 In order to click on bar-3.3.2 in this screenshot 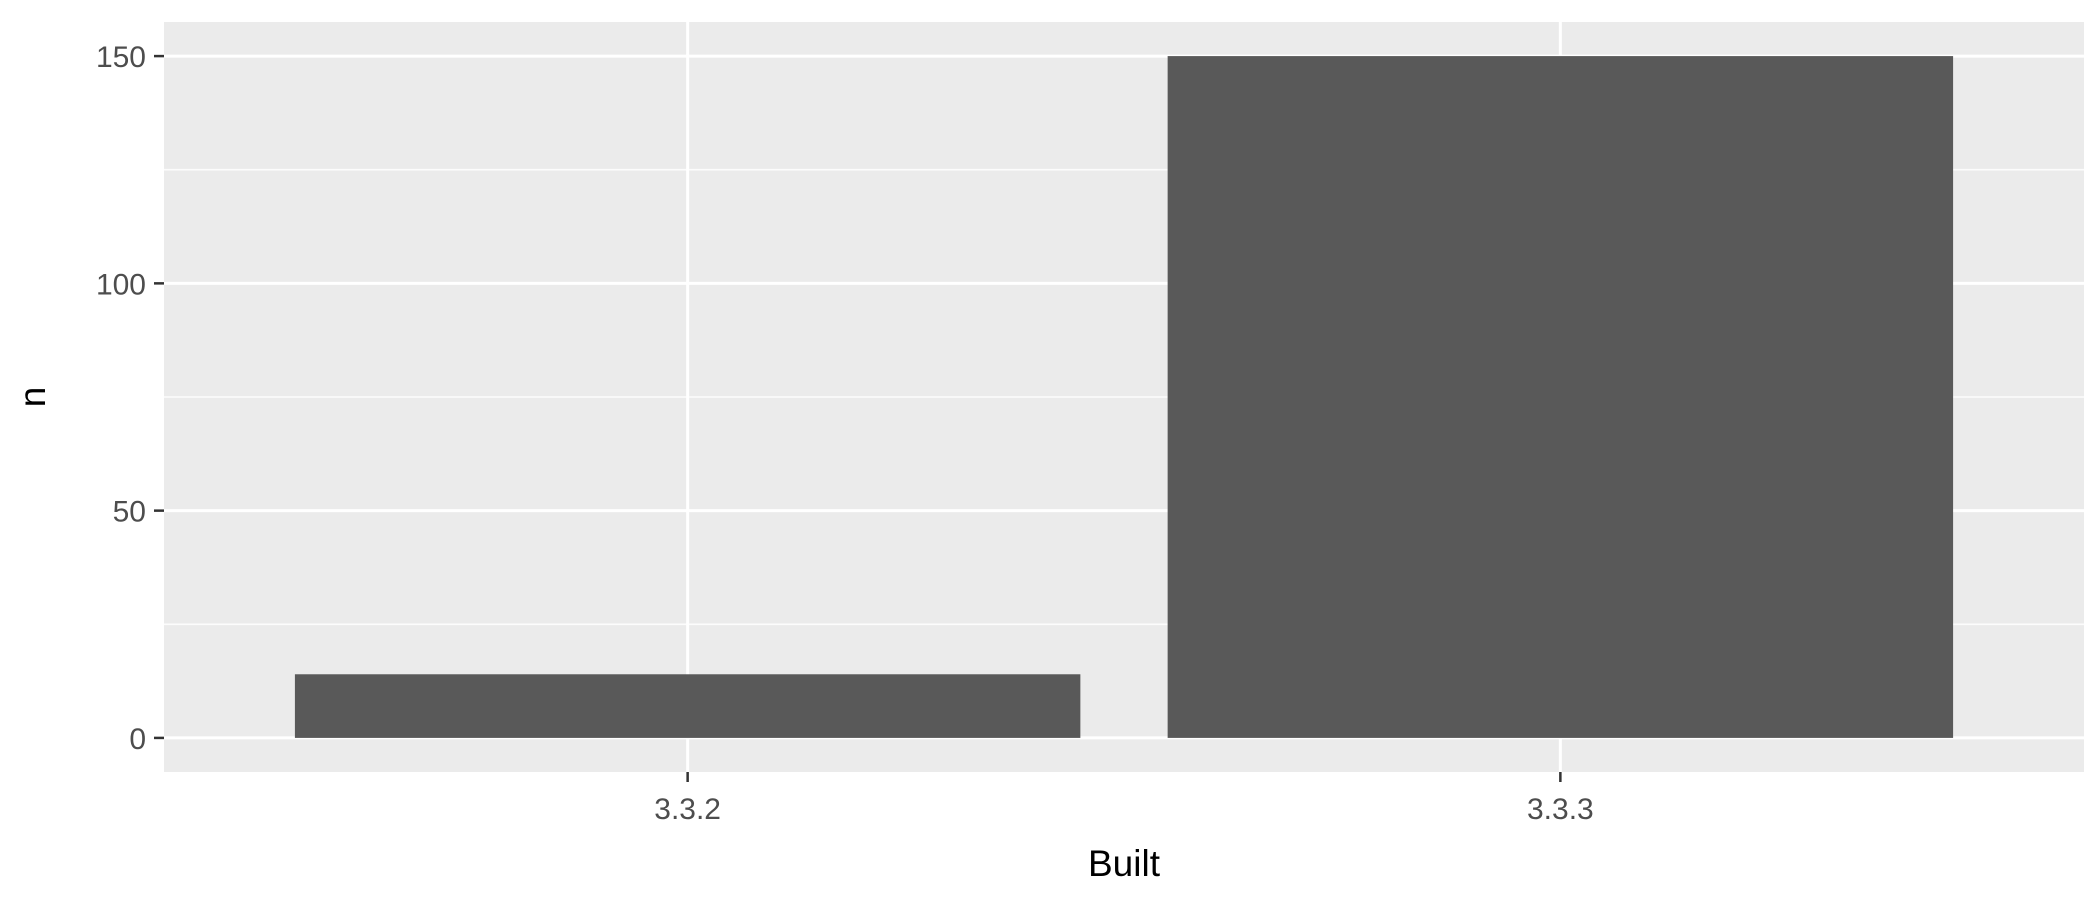, I will do `click(687, 706)`.